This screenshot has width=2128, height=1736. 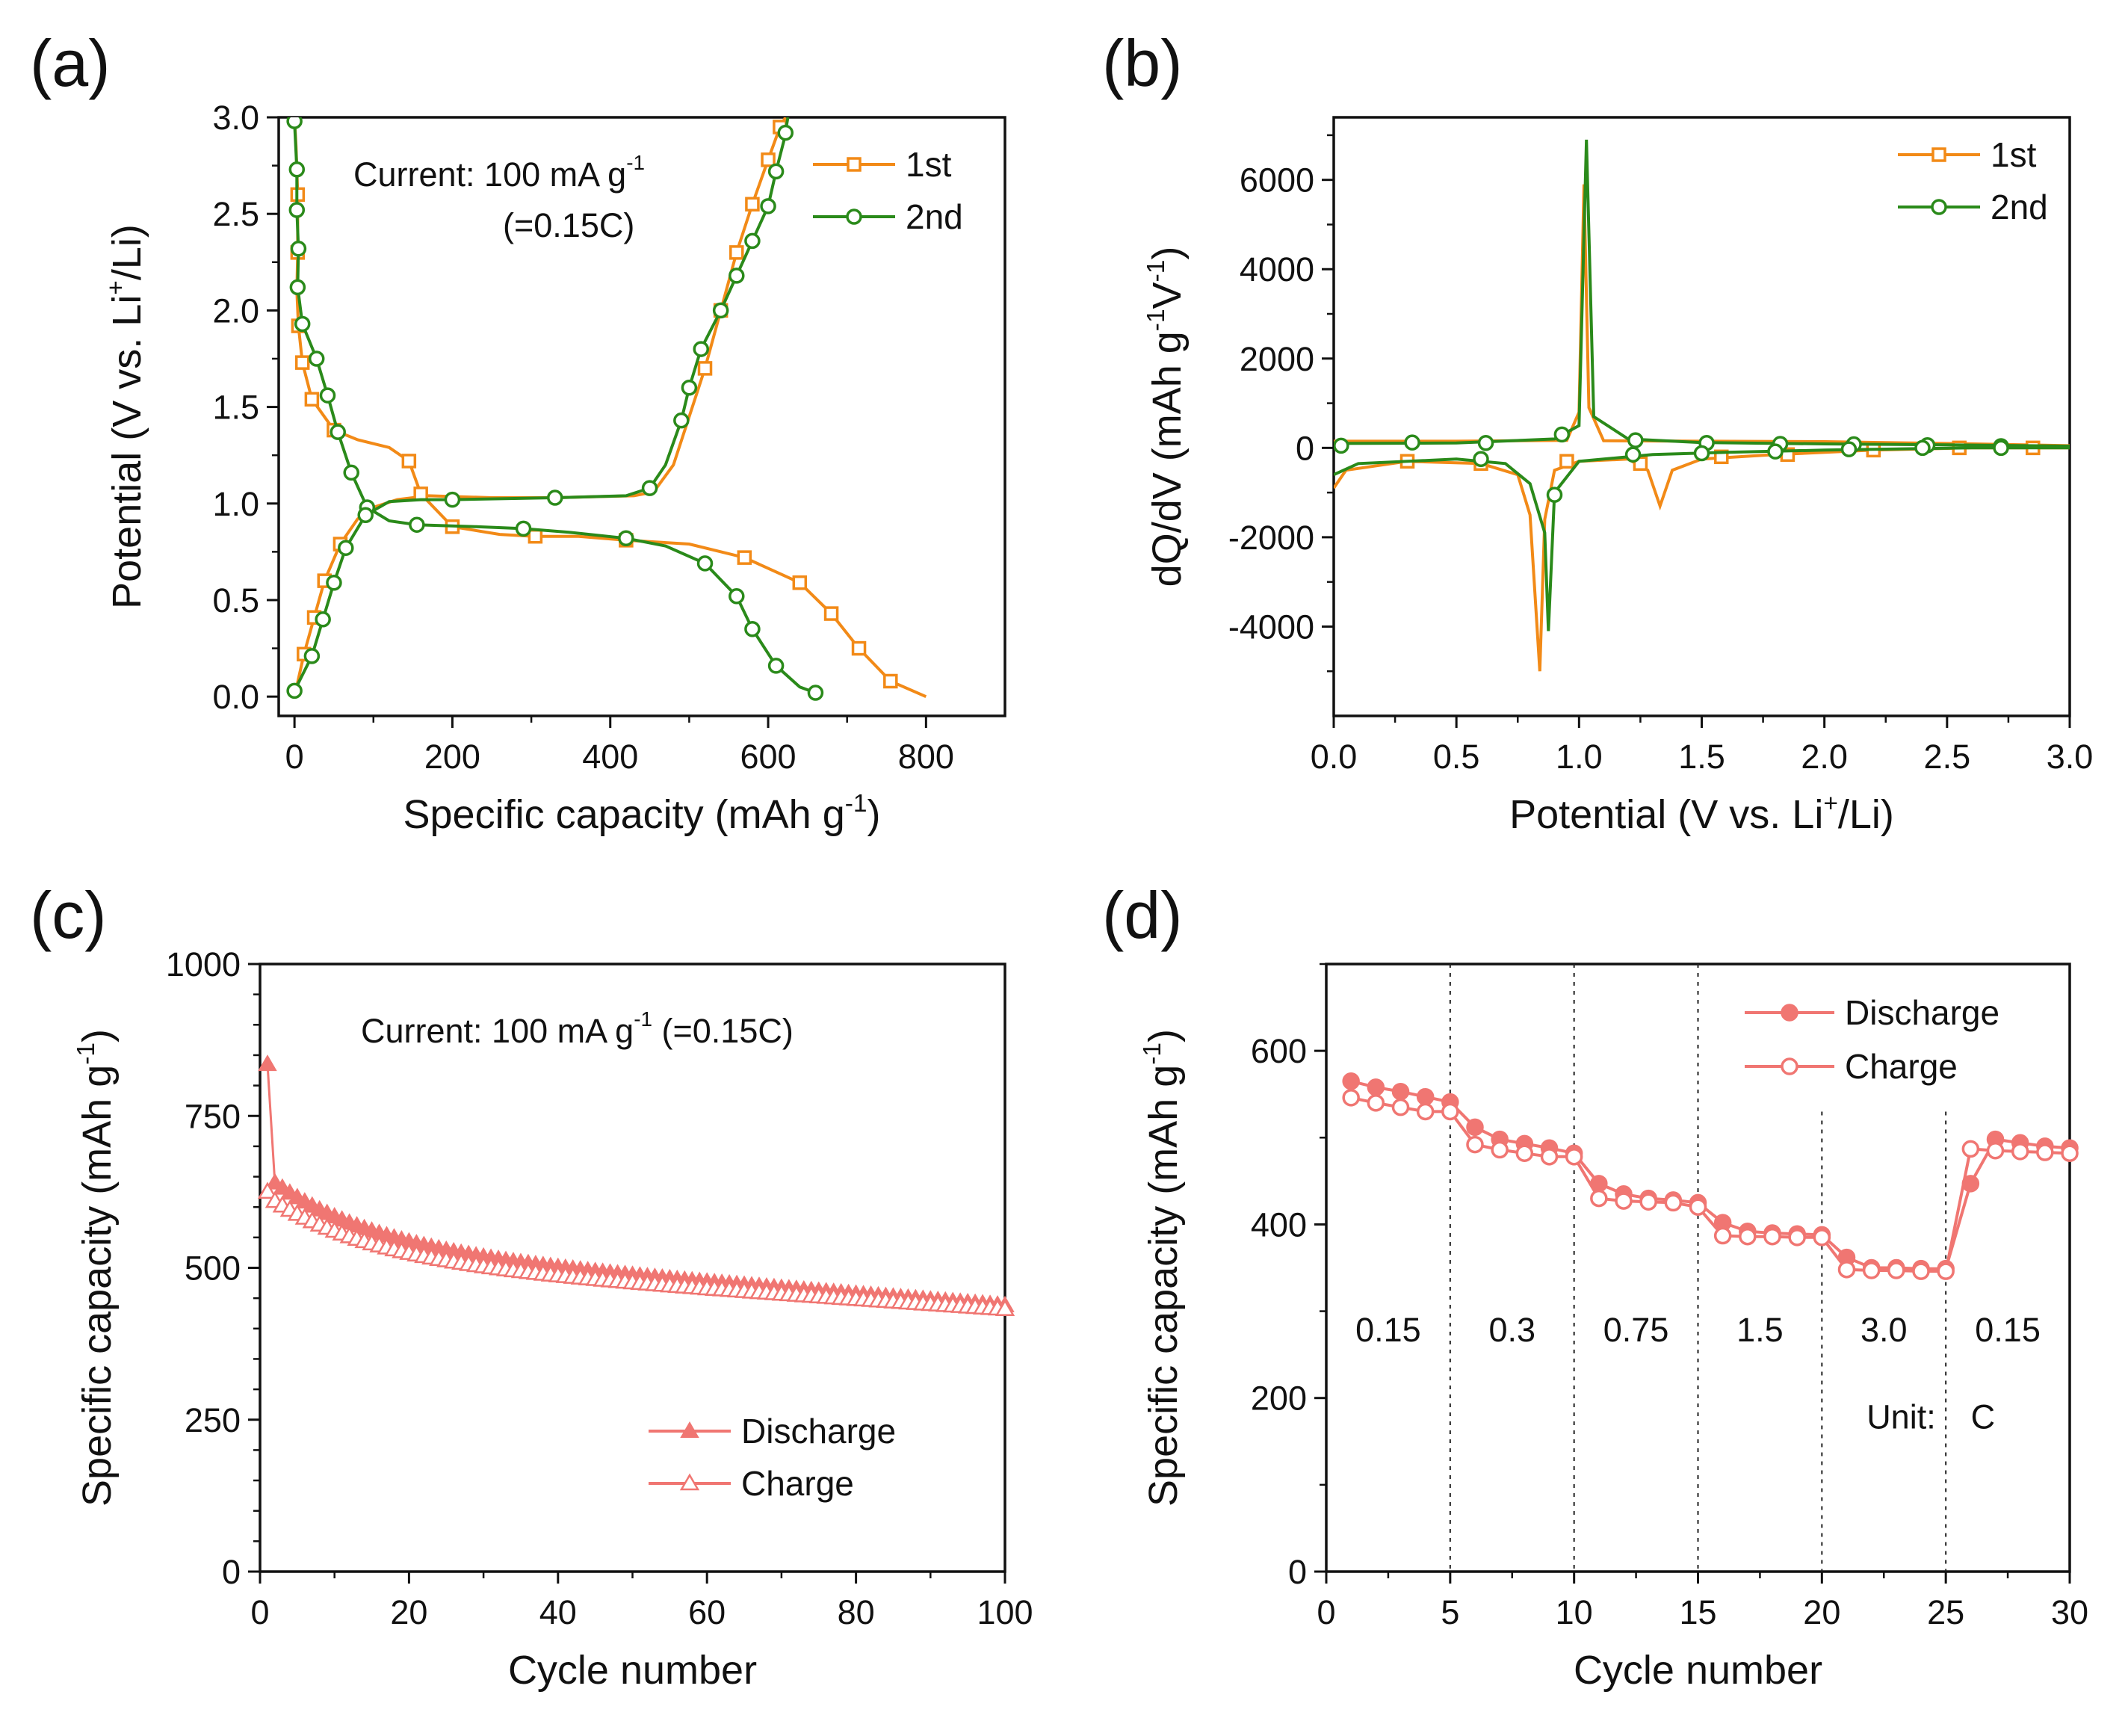 What do you see at coordinates (1142, 915) in the screenshot?
I see `panel-label: (d)` at bounding box center [1142, 915].